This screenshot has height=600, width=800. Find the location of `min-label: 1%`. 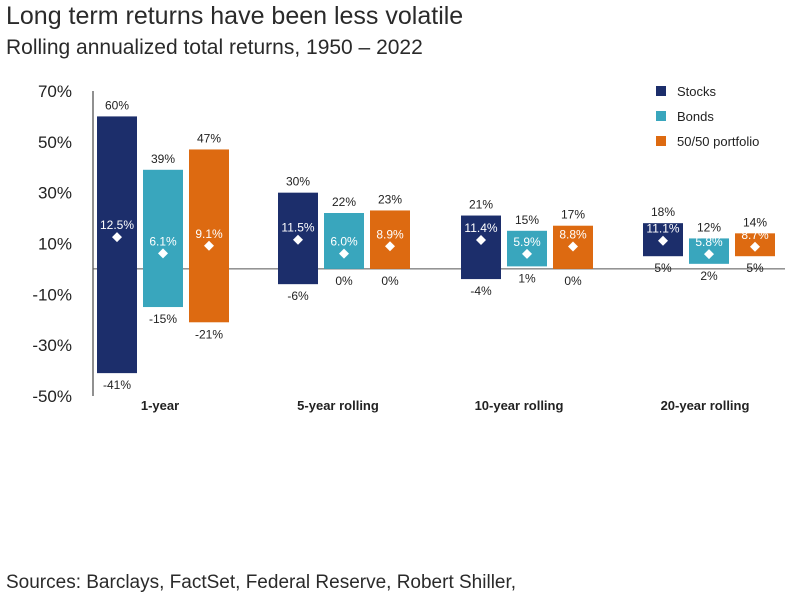

min-label: 1% is located at coordinates (527, 278).